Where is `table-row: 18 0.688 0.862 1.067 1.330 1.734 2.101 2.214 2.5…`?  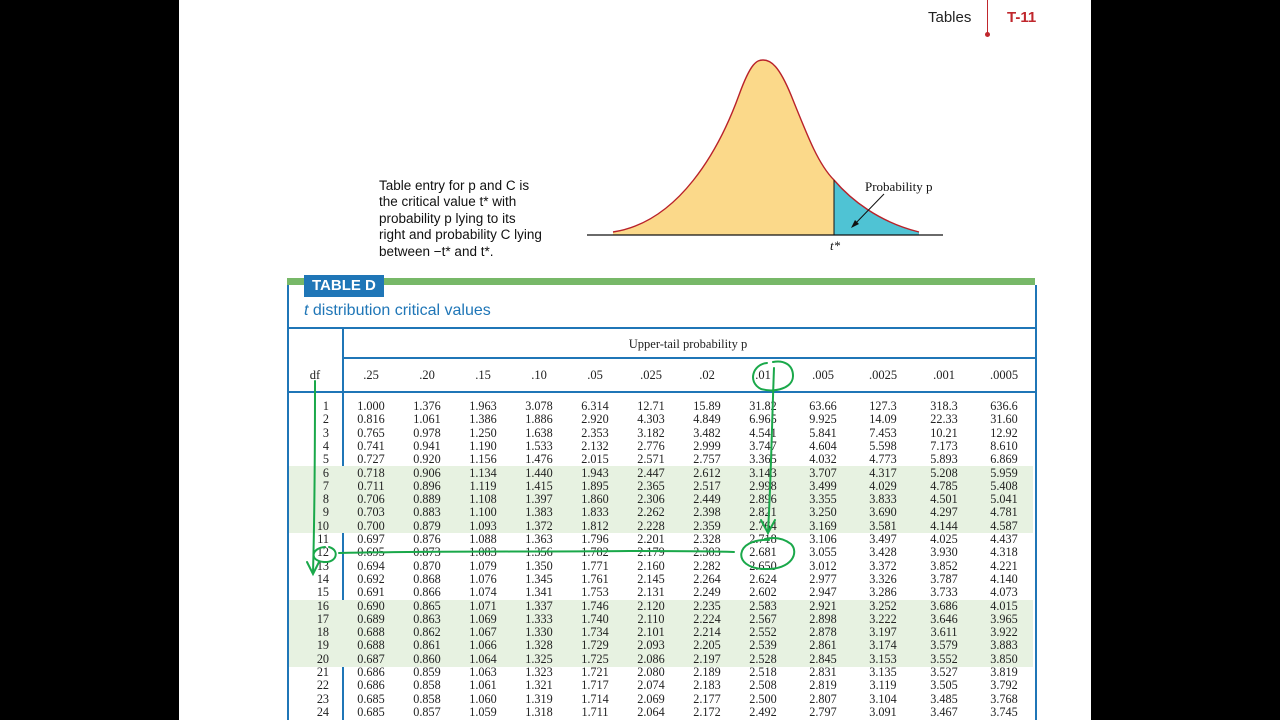 table-row: 18 0.688 0.862 1.067 1.330 1.734 2.101 2.214 2.5… is located at coordinates (661, 632).